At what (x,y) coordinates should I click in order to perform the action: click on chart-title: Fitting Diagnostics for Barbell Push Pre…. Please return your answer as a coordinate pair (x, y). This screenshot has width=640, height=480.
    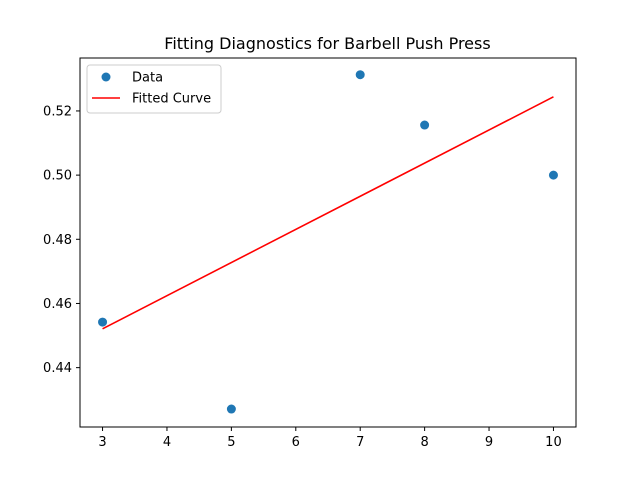
    Looking at the image, I should click on (327, 43).